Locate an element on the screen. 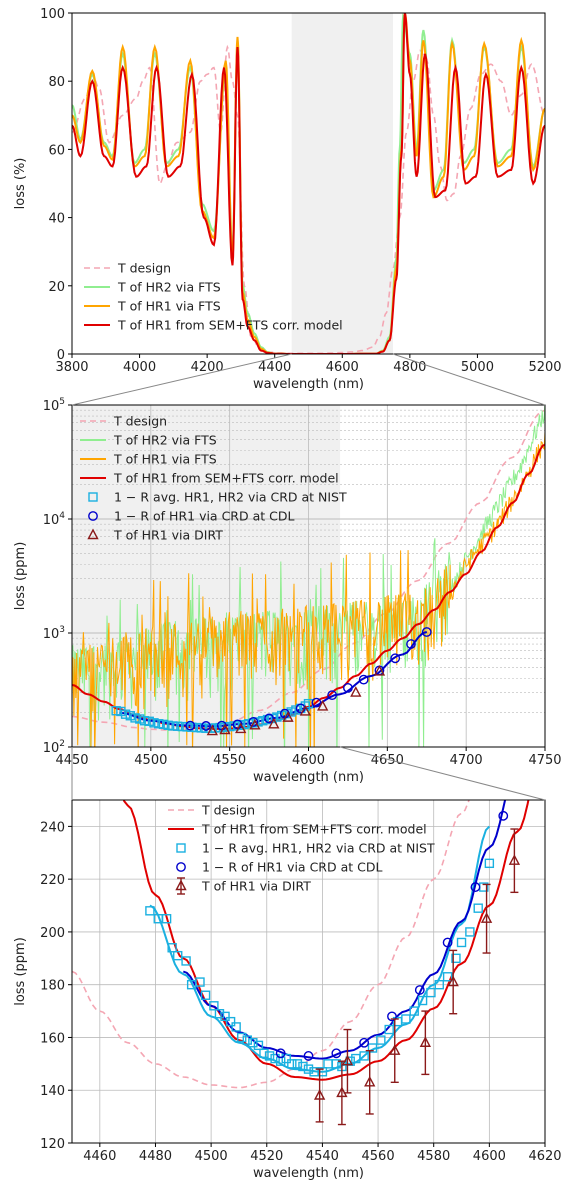 The image size is (571, 1186). x-tick-label: 4800 is located at coordinates (409, 367).